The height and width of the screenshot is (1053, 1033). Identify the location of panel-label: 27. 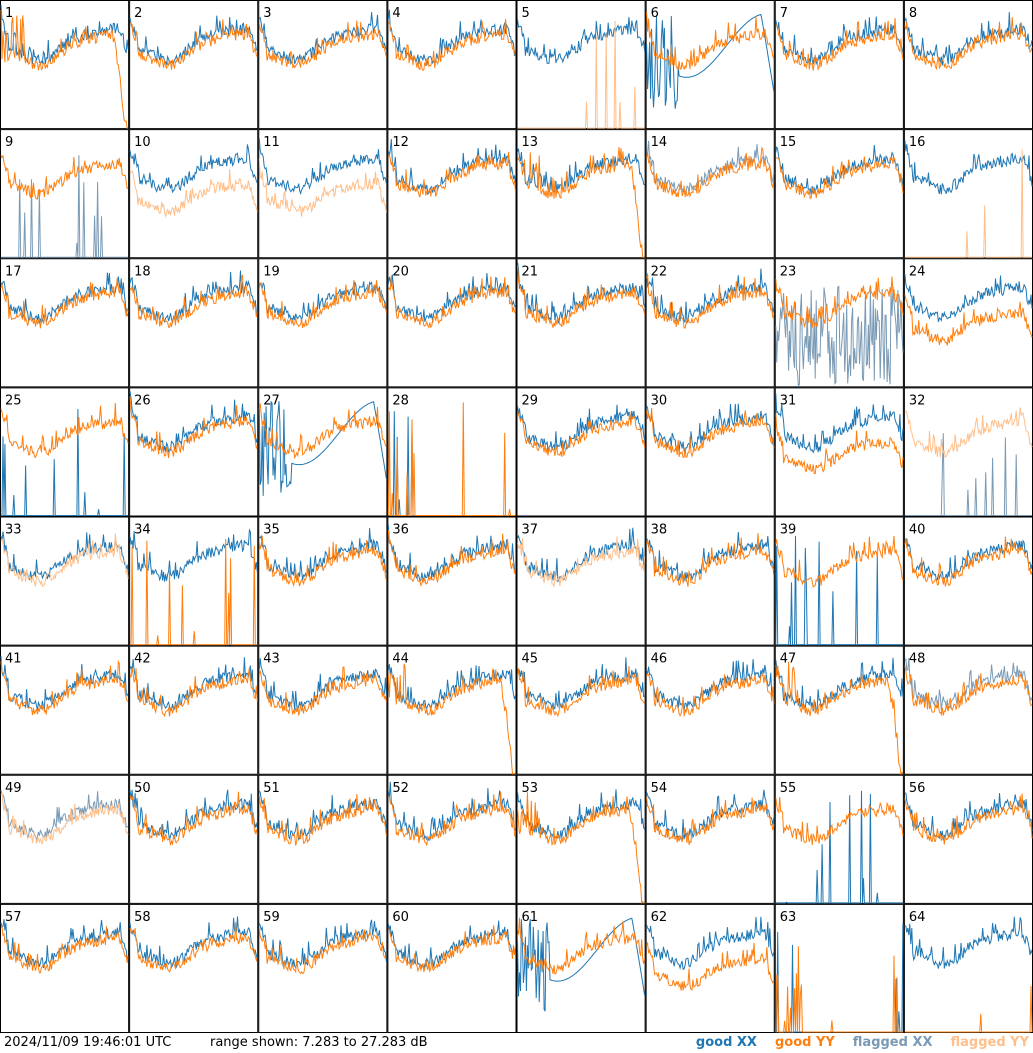
(271, 400).